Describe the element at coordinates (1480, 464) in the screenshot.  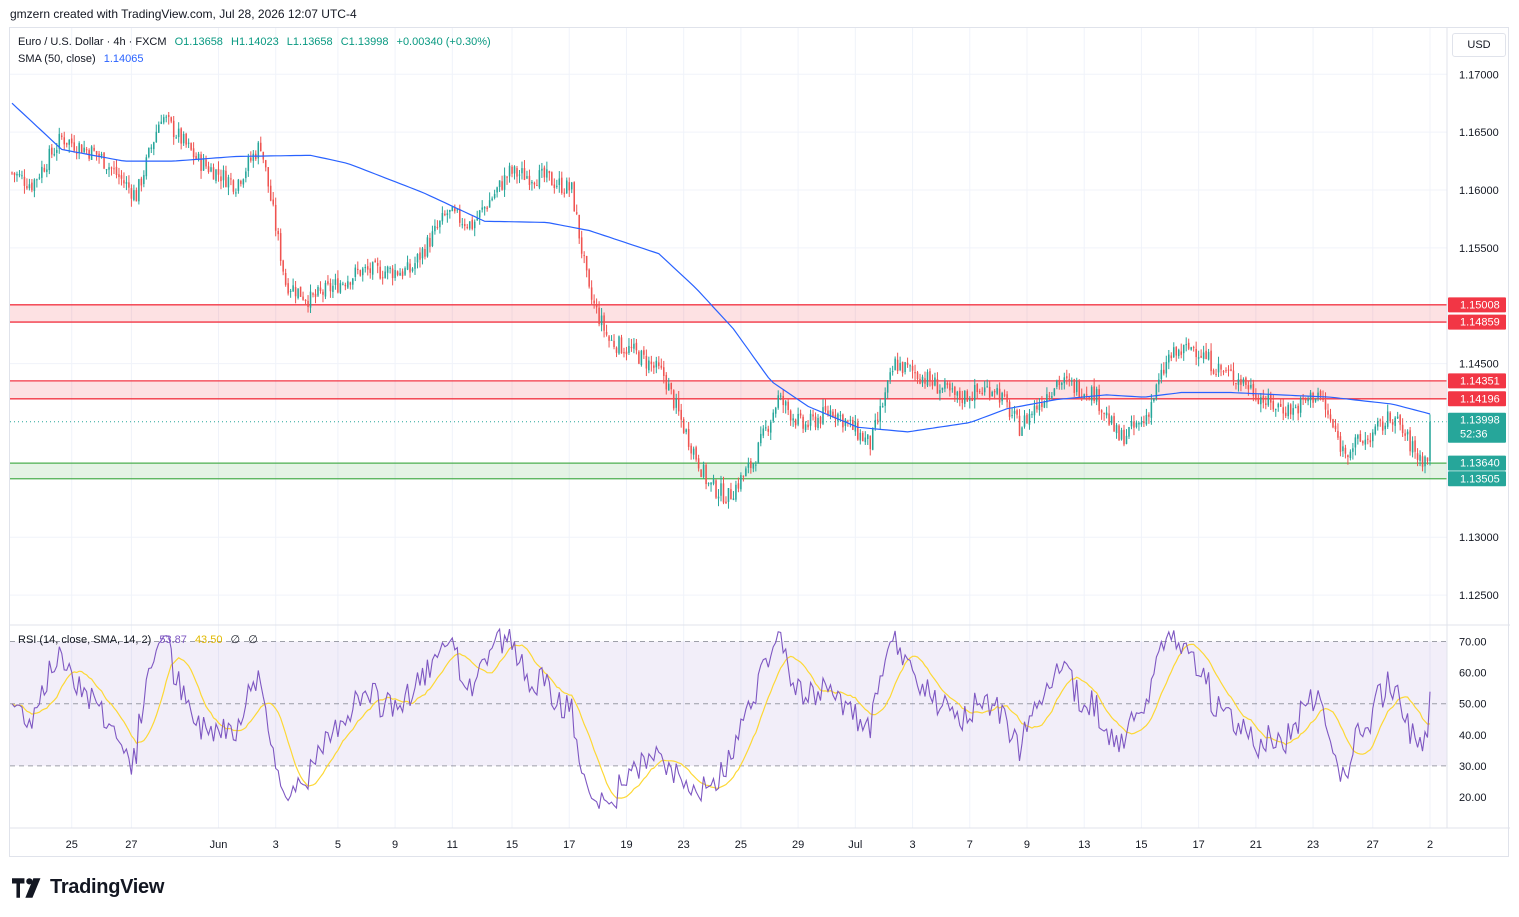
I see `price-label-text: 1.13640` at that location.